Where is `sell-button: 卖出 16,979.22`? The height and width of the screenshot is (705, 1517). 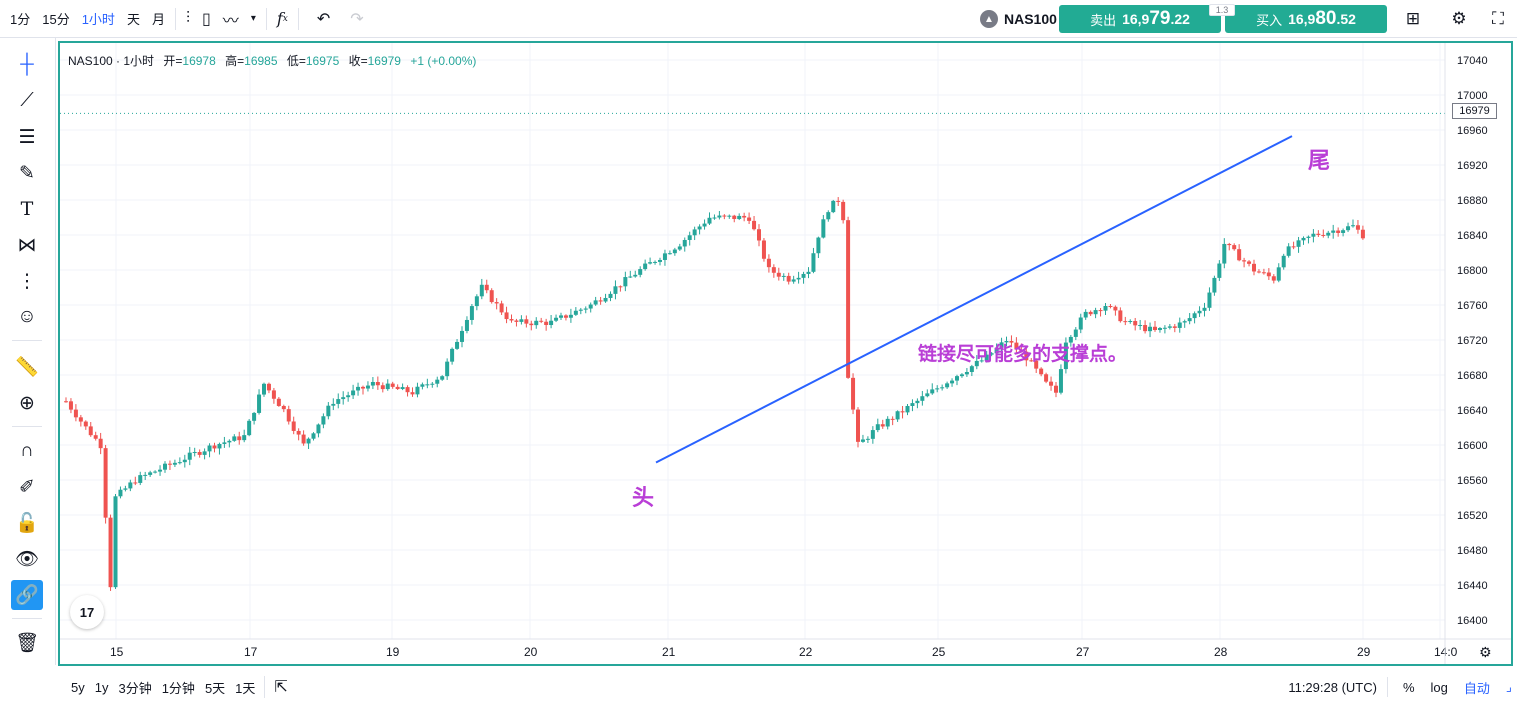 sell-button: 卖出 16,979.22 is located at coordinates (1140, 19).